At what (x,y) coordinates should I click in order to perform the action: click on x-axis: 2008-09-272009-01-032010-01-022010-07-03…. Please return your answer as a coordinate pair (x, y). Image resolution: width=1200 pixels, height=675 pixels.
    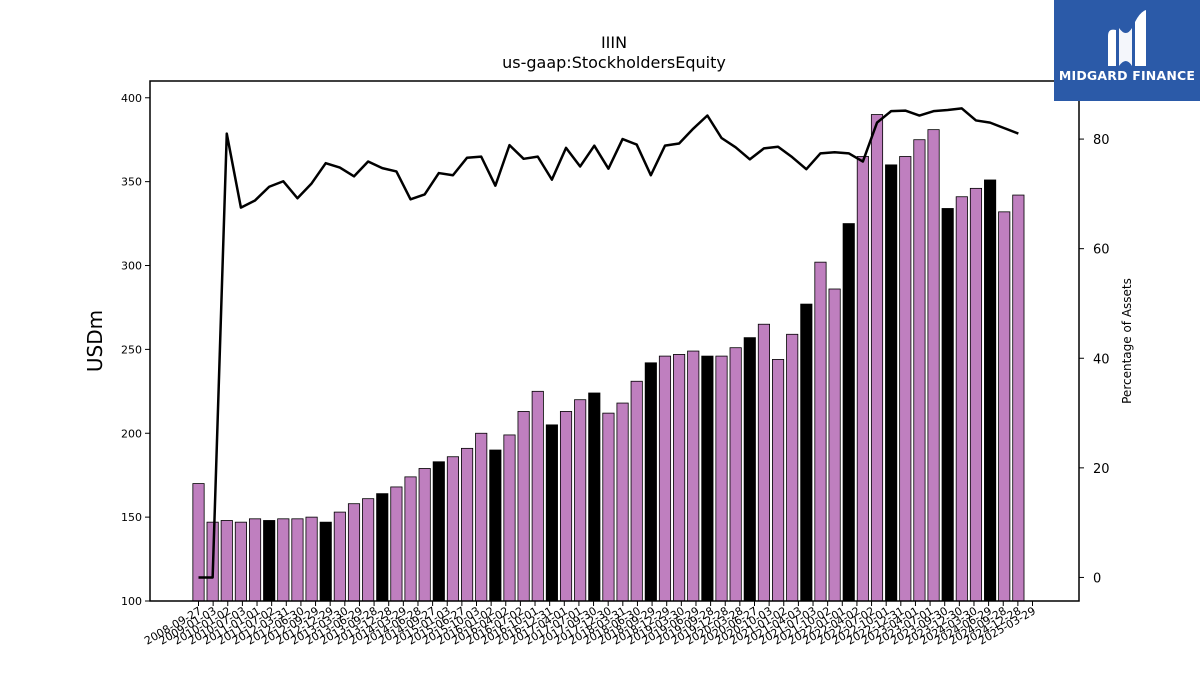
    Looking at the image, I should click on (590, 624).